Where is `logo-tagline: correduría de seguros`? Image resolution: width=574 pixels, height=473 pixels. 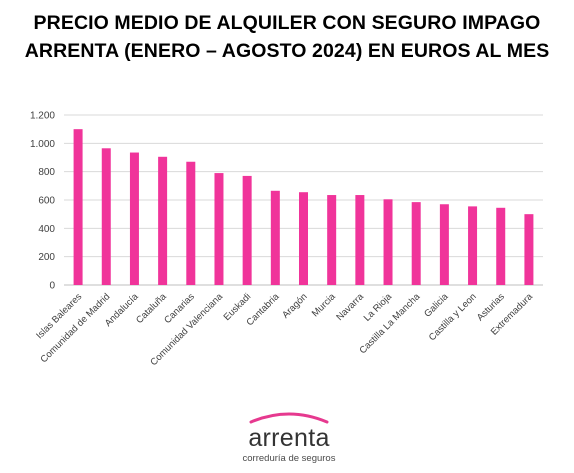 logo-tagline: correduría de seguros is located at coordinates (289, 458).